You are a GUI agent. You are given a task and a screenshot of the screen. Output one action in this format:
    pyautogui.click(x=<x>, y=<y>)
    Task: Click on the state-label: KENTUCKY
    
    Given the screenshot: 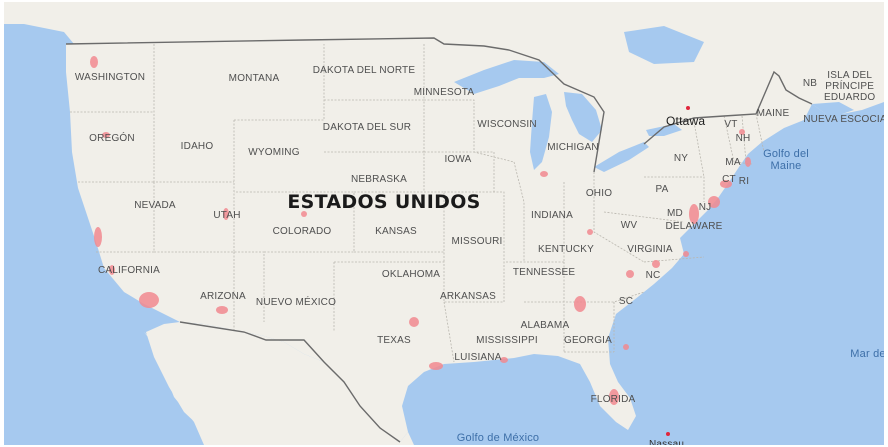 What is the action you would take?
    pyautogui.click(x=566, y=249)
    